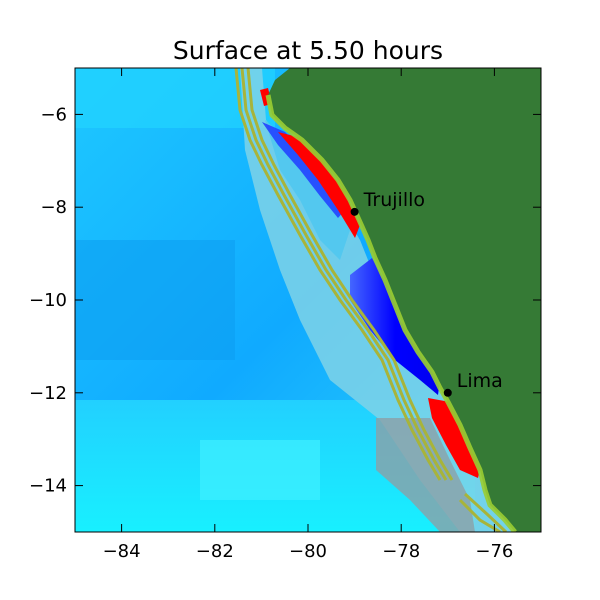 The image size is (600, 600). What do you see at coordinates (394, 200) in the screenshot?
I see `city-label: Trujillo` at bounding box center [394, 200].